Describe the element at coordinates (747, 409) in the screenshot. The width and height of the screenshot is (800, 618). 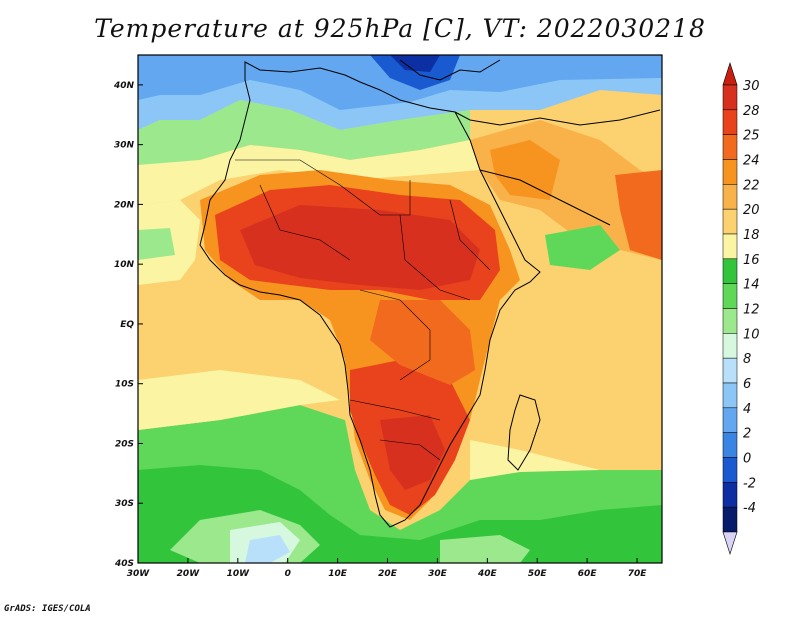
I see `colorbar-label: 4` at that location.